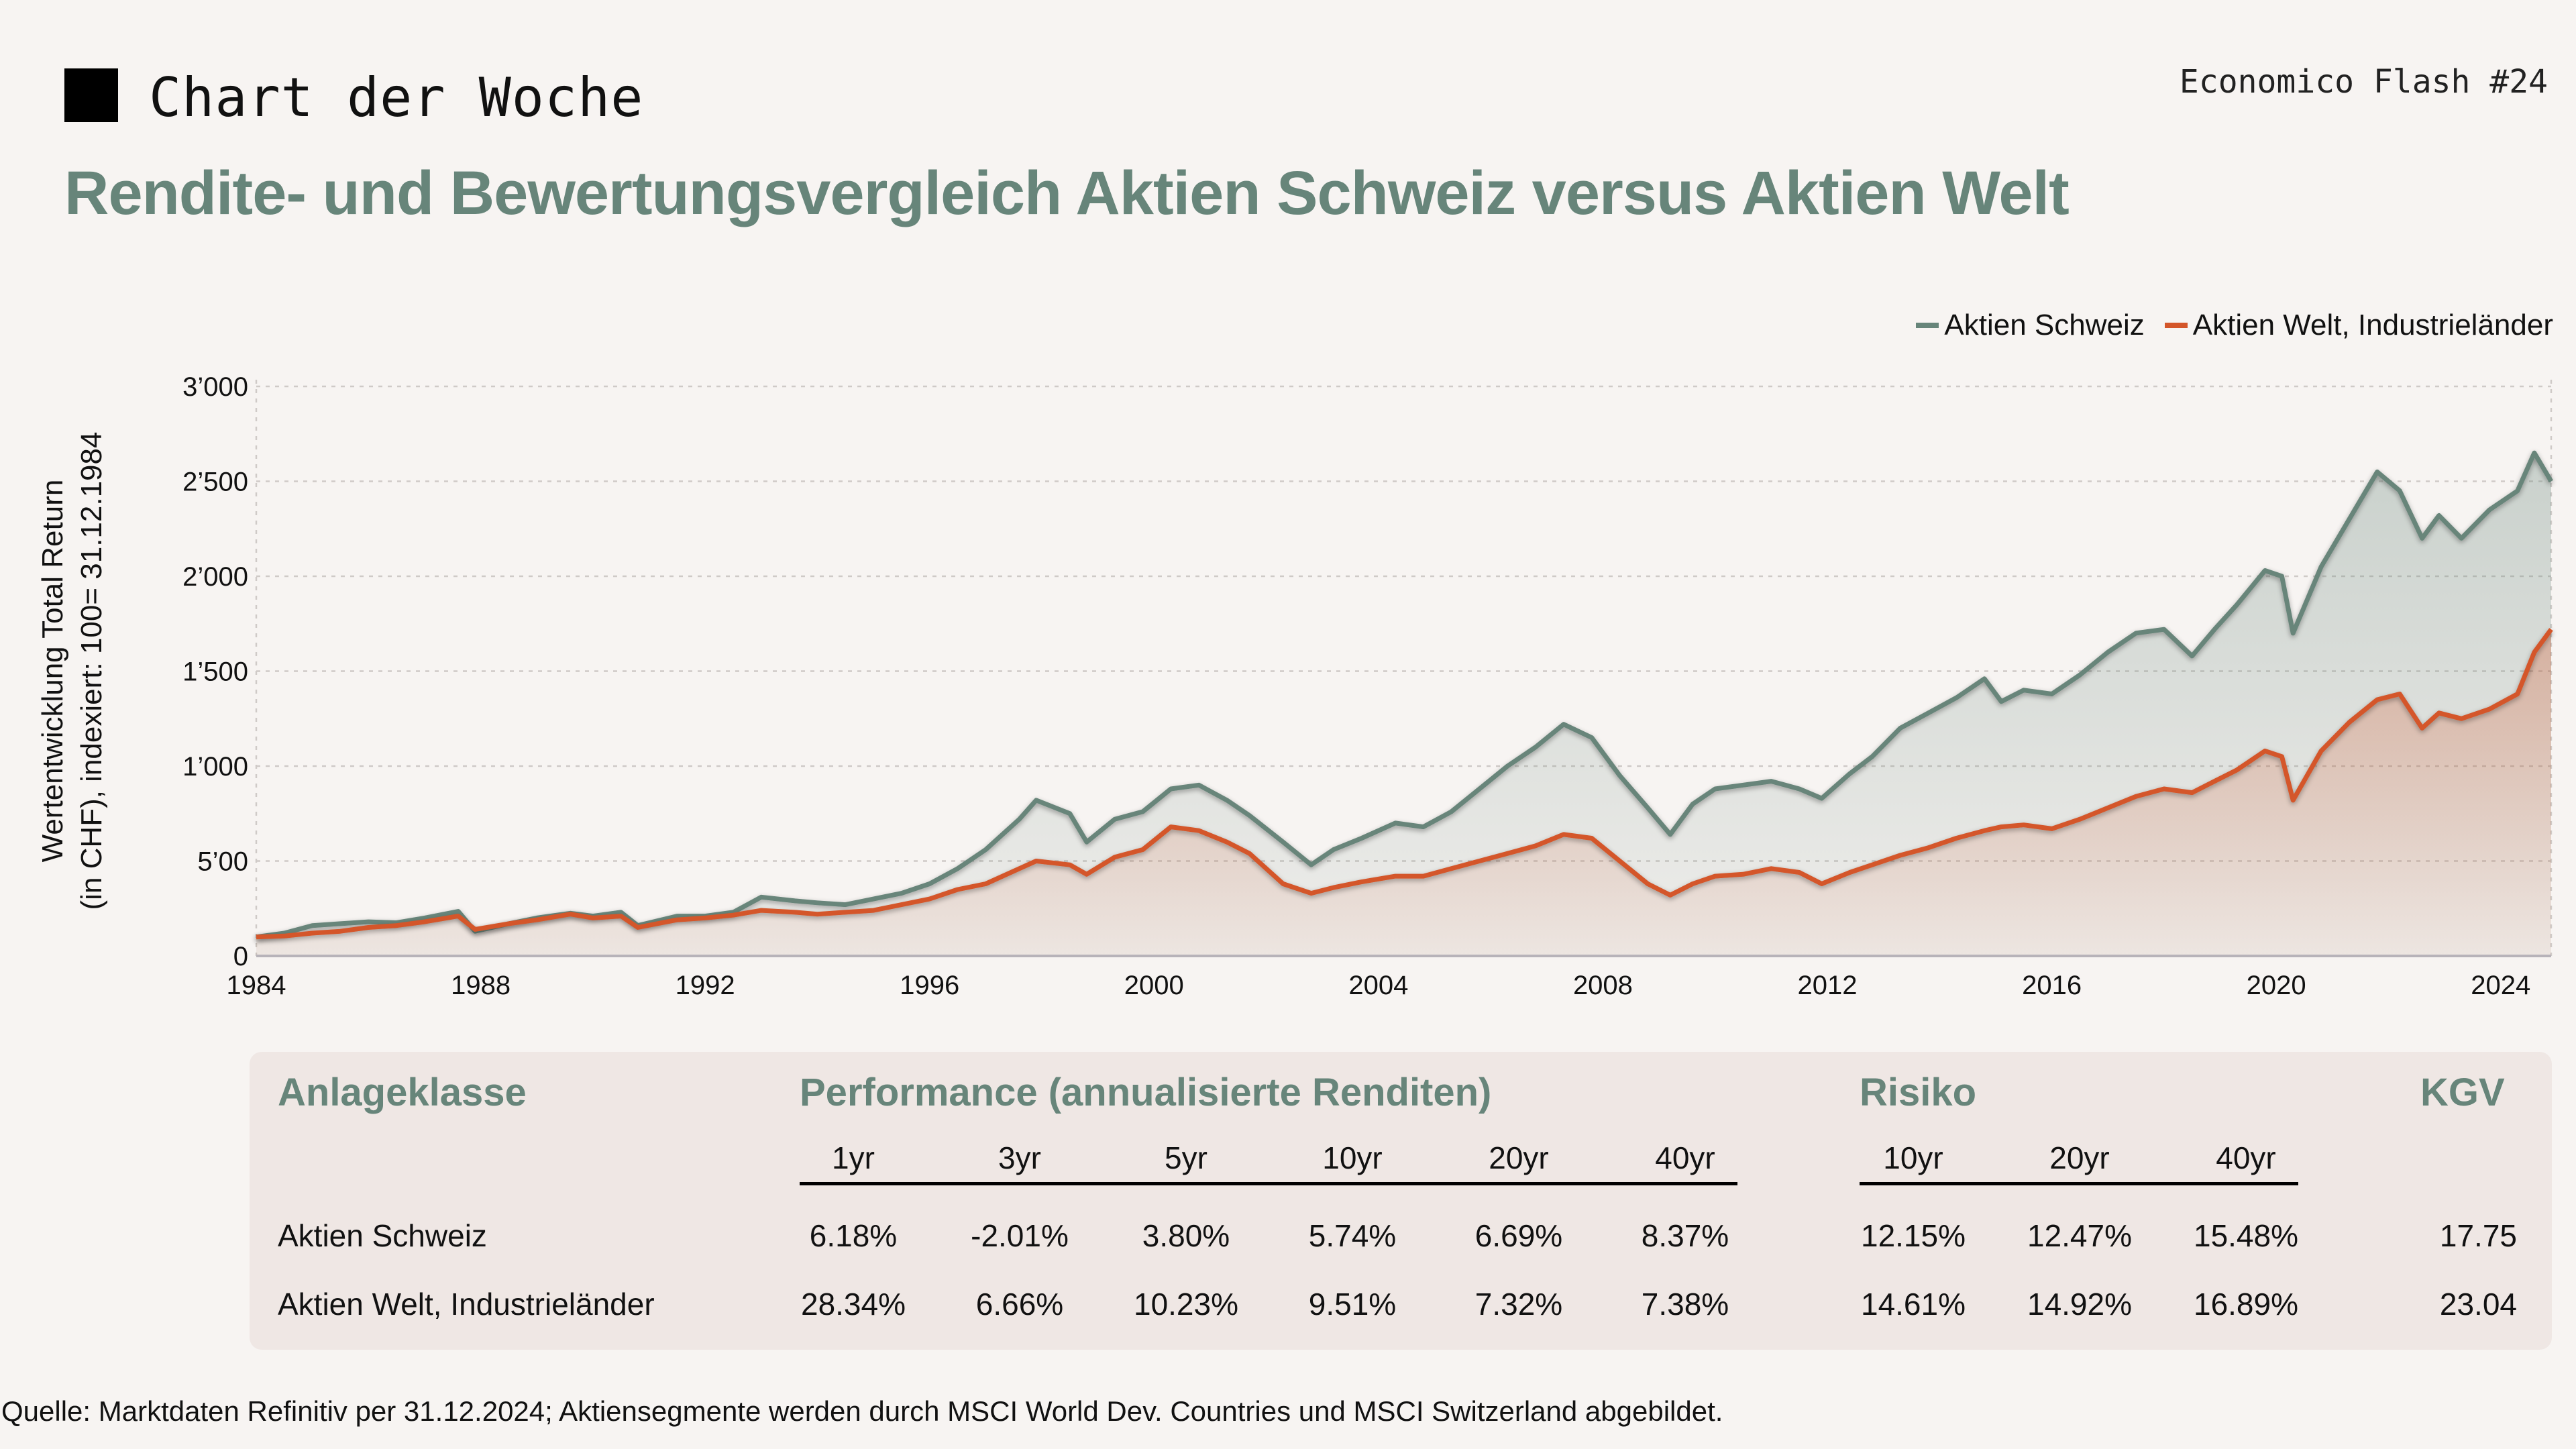  What do you see at coordinates (1685, 1235) in the screenshot?
I see `table-cell: 8.37%` at bounding box center [1685, 1235].